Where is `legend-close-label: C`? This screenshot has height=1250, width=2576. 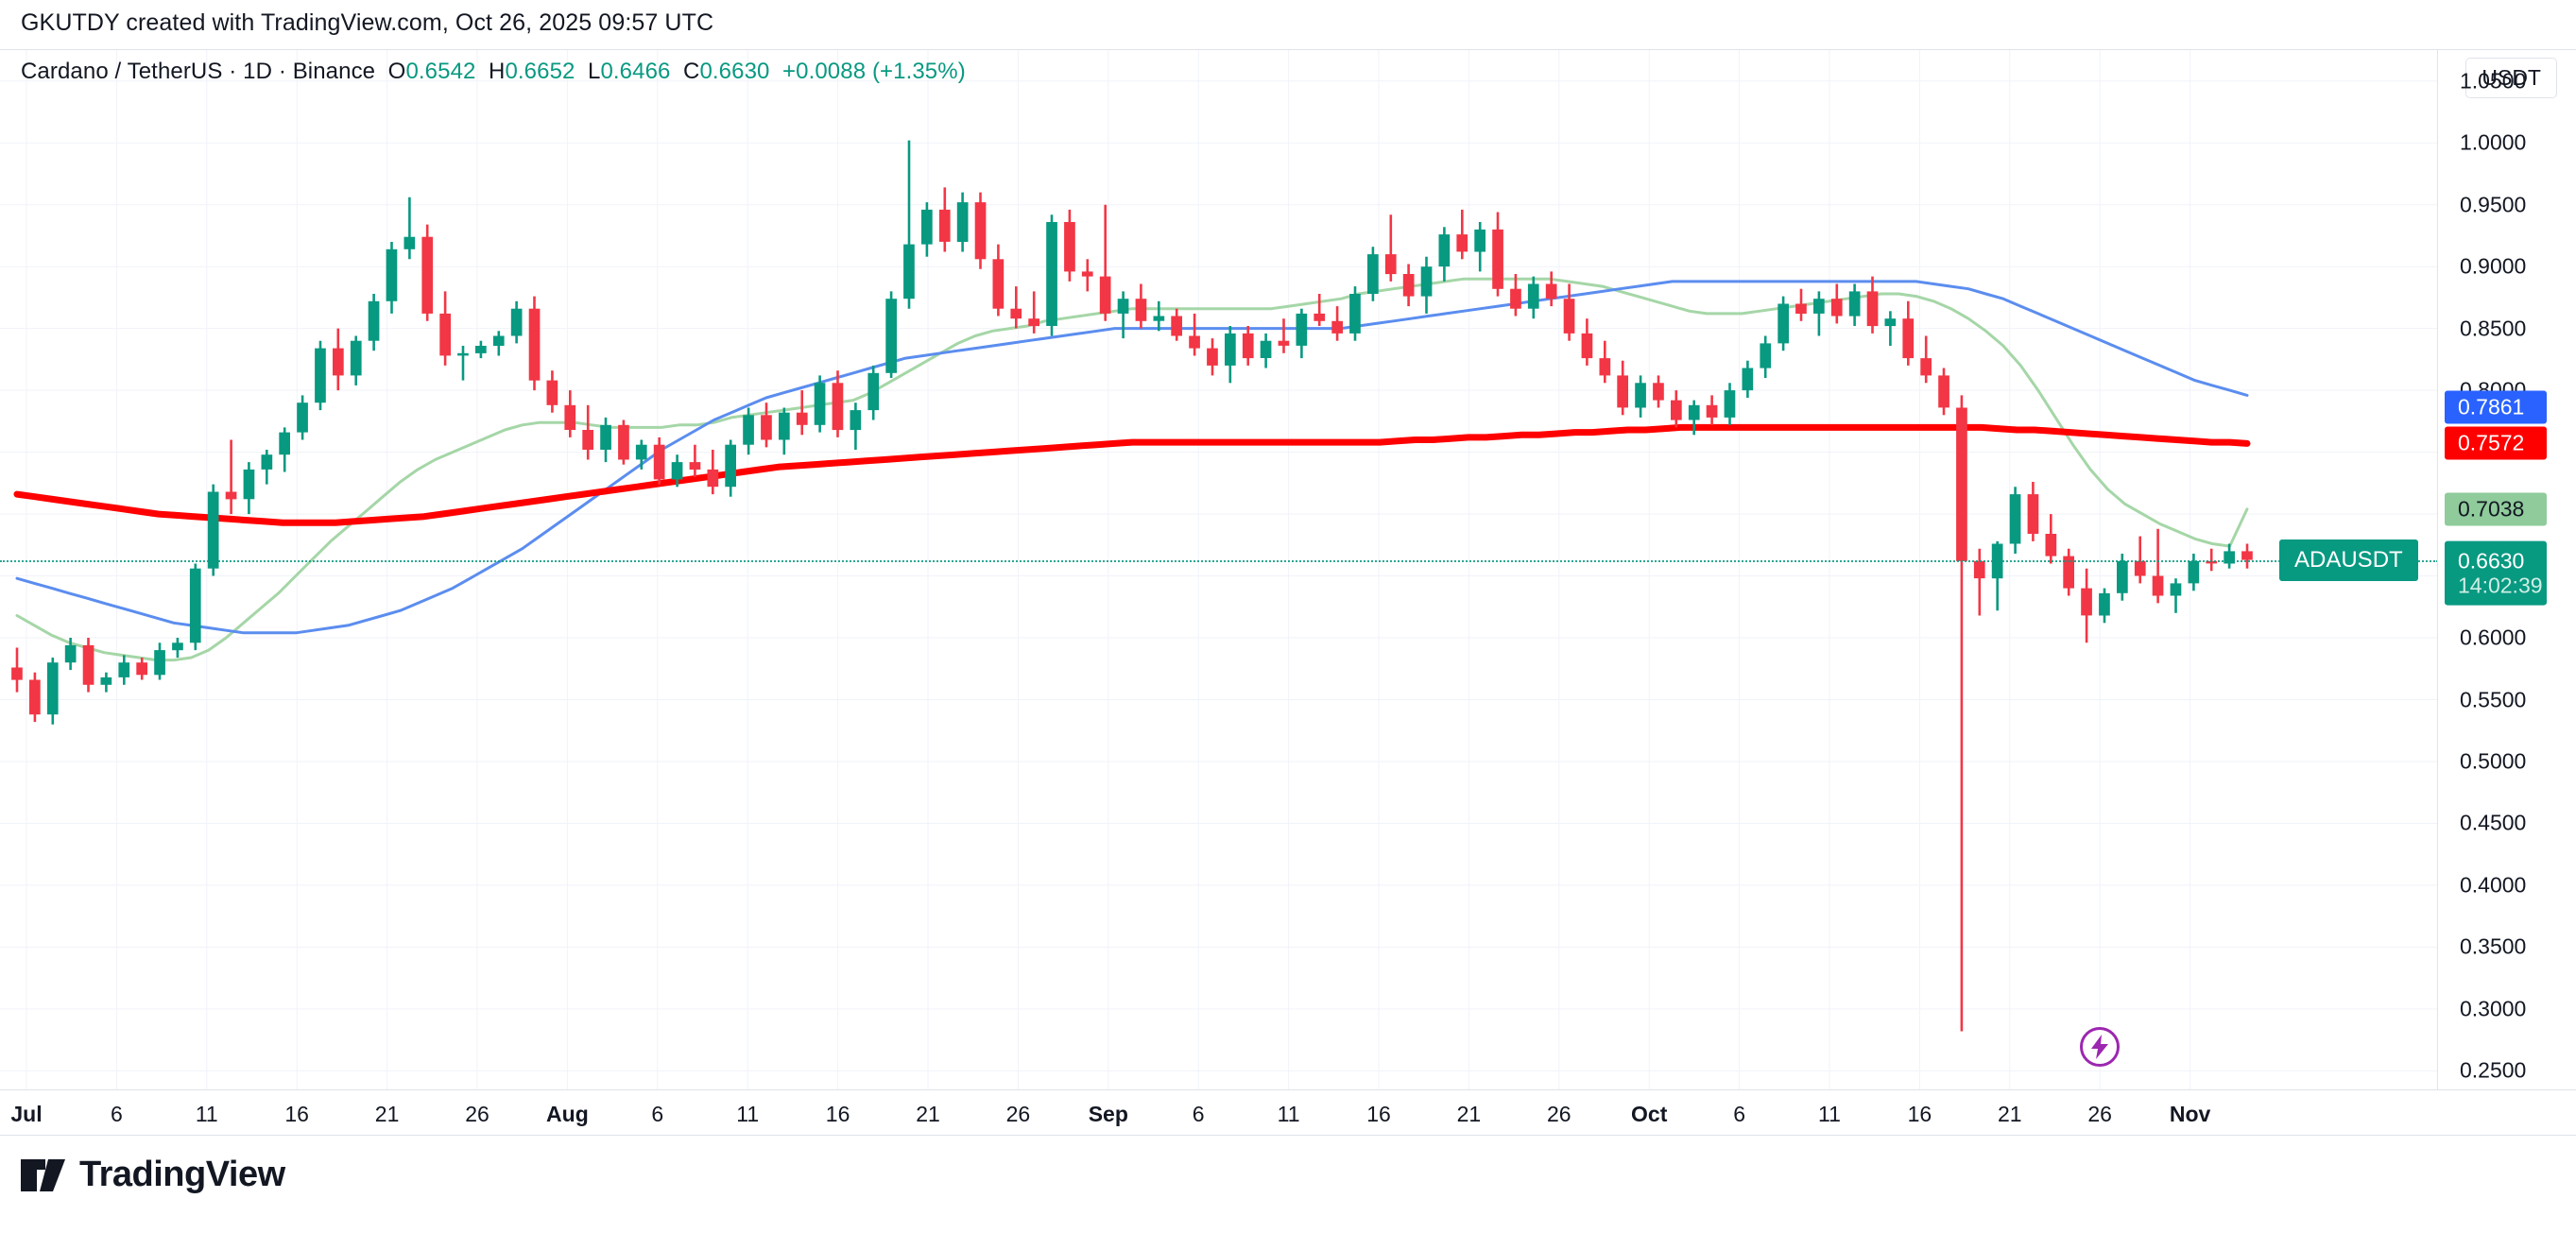 legend-close-label: C is located at coordinates (691, 71).